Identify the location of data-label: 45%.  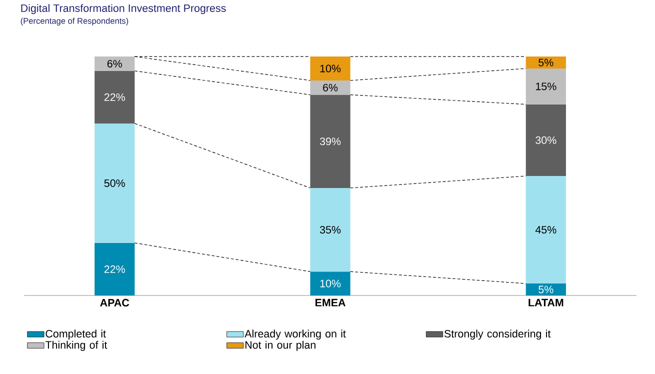
(545, 230).